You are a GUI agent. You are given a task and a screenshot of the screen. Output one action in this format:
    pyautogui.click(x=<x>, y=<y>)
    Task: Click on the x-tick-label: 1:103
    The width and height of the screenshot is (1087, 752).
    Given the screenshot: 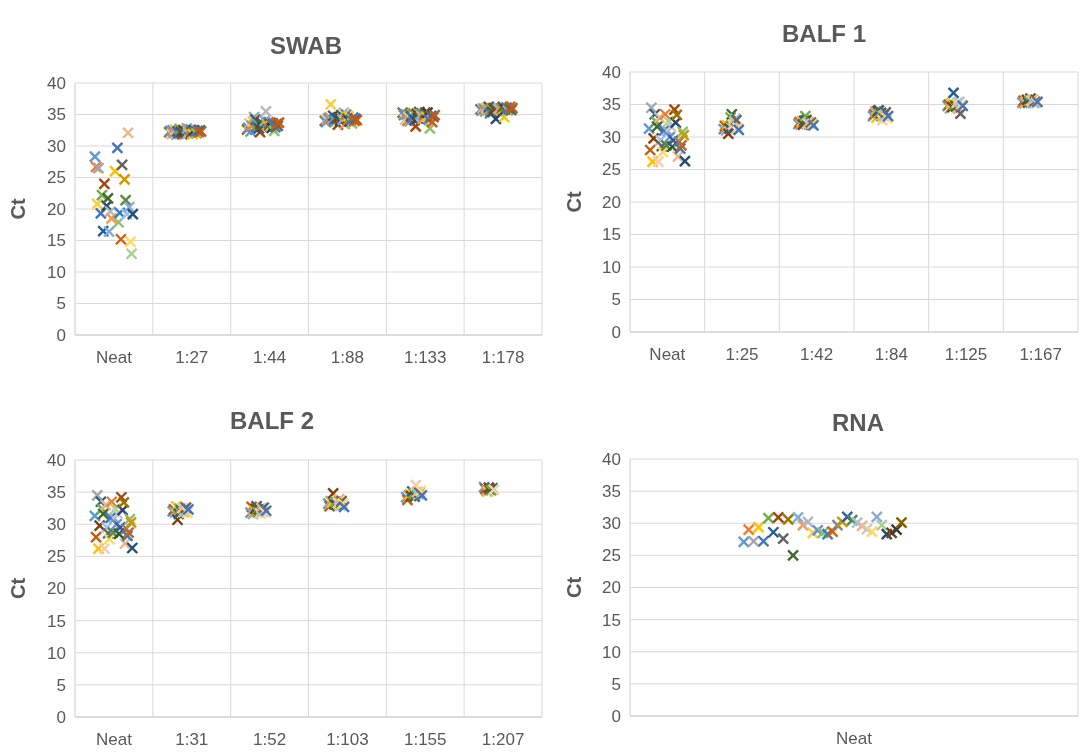 What is the action you would take?
    pyautogui.click(x=347, y=739)
    